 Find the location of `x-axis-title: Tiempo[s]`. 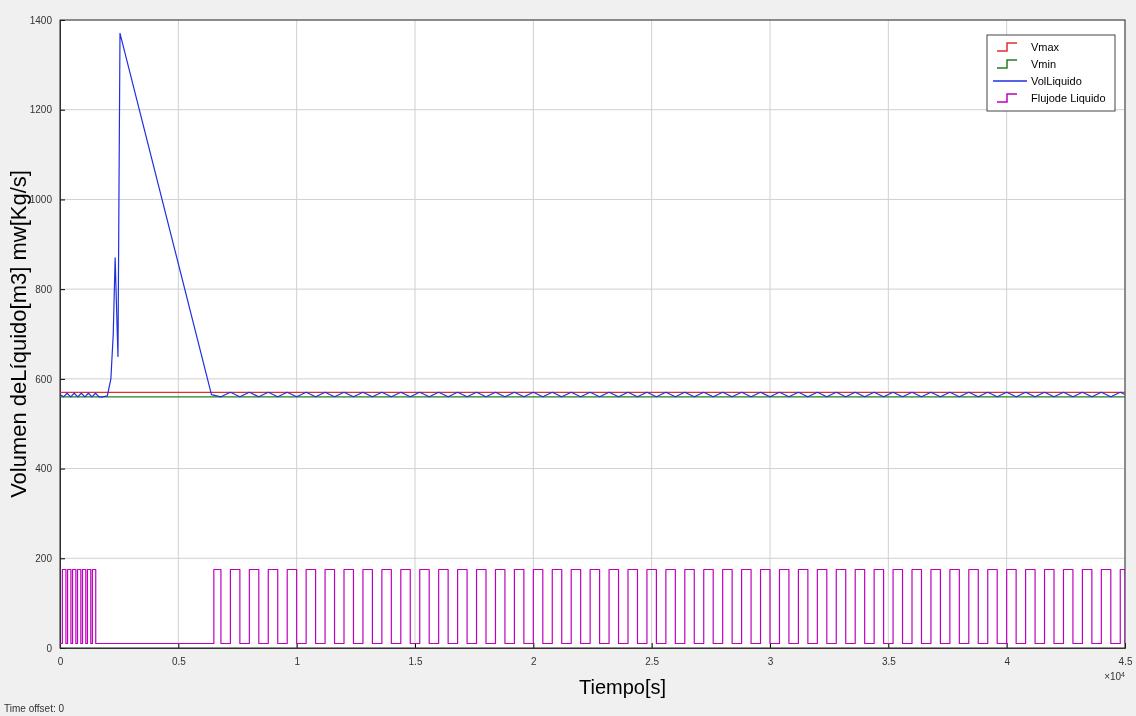

x-axis-title: Tiempo[s] is located at coordinates (622, 687).